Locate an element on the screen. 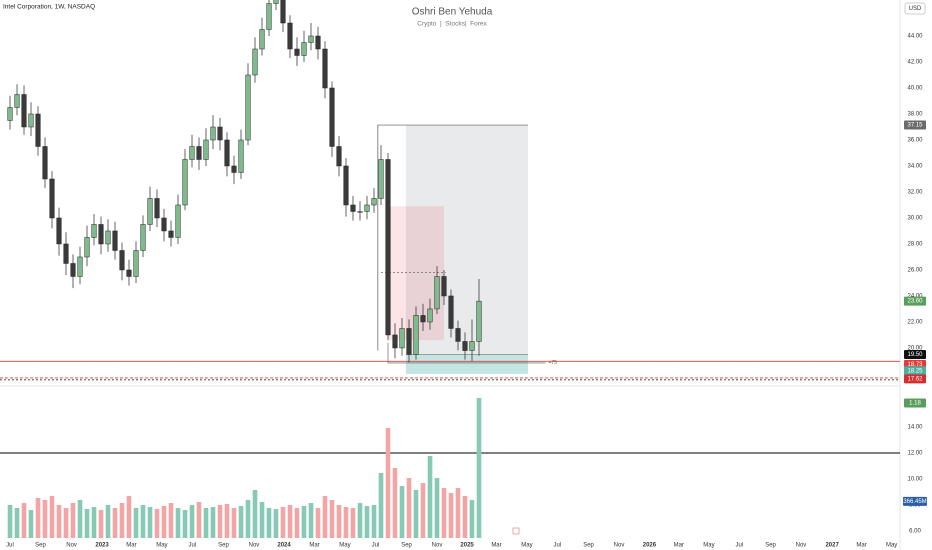  x-tick-label: Mar is located at coordinates (131, 546).